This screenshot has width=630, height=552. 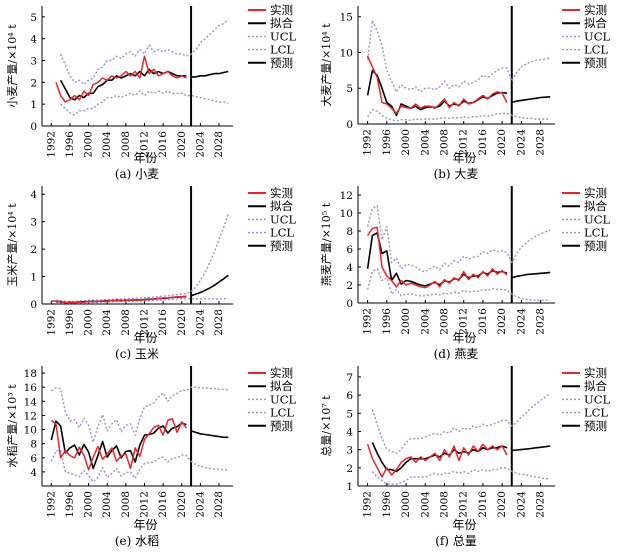 What do you see at coordinates (349, 396) in the screenshot?
I see `y-tick-label: 6` at bounding box center [349, 396].